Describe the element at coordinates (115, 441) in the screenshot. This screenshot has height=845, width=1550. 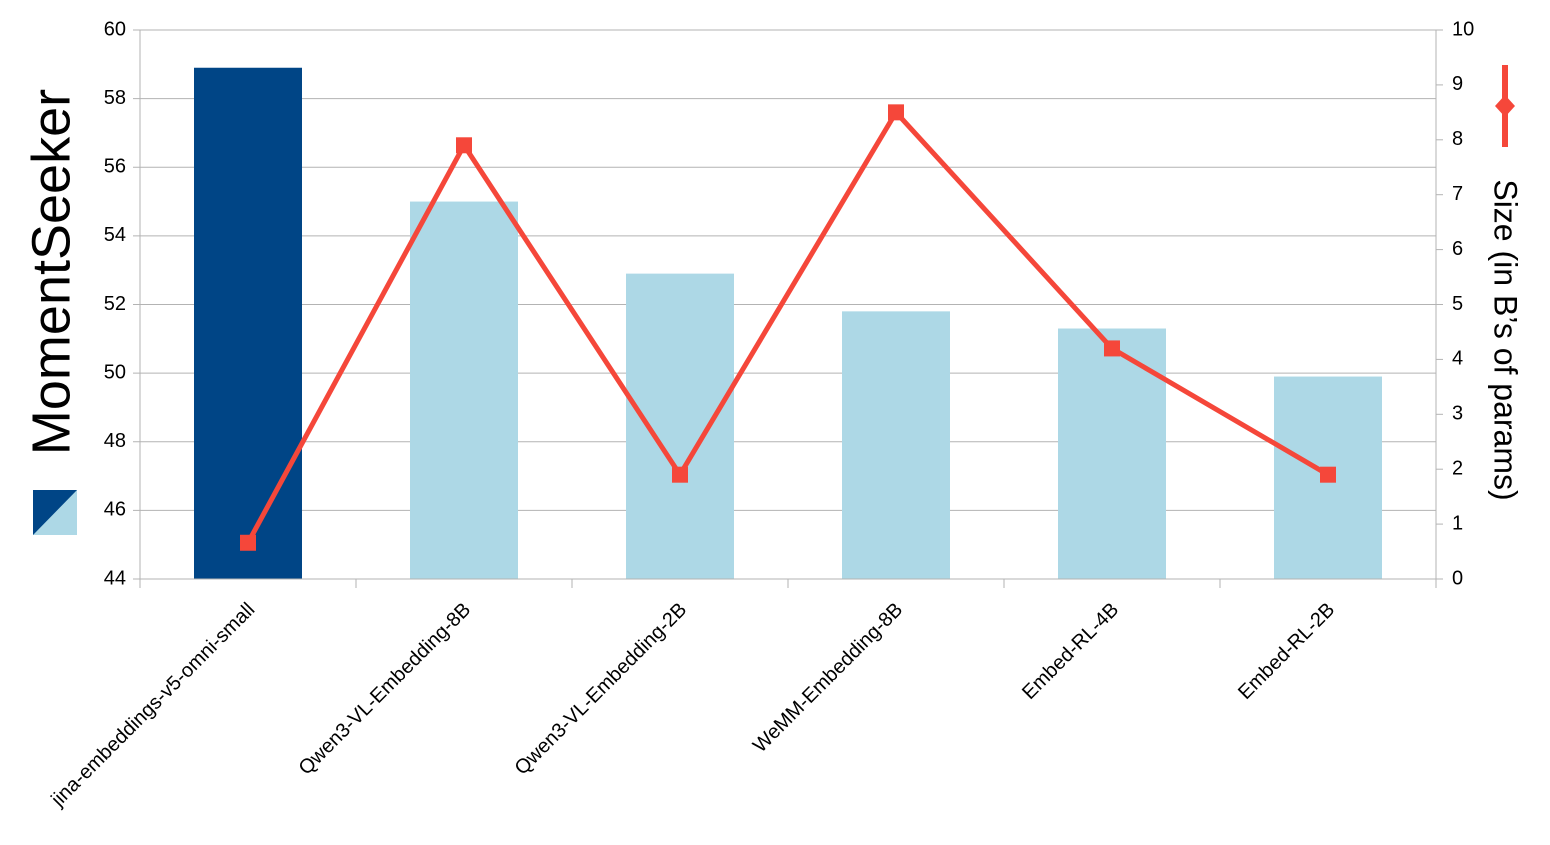
I see `y-tick-label: 48` at that location.